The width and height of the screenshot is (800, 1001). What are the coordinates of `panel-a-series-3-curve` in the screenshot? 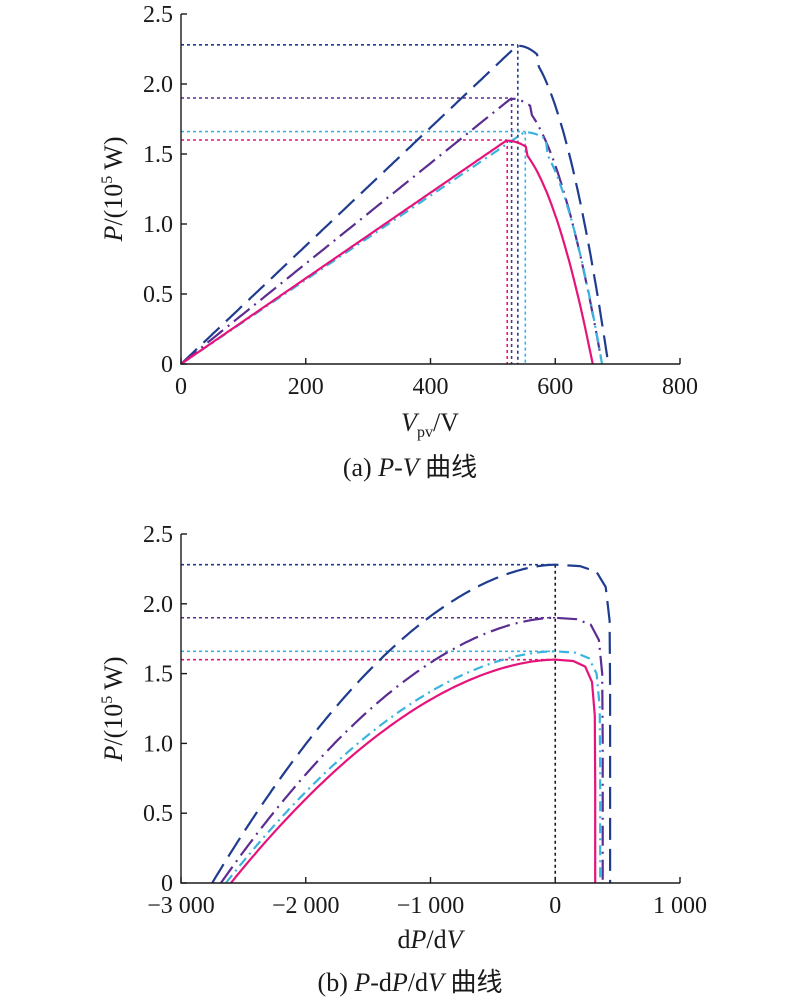 It's located at (392, 248).